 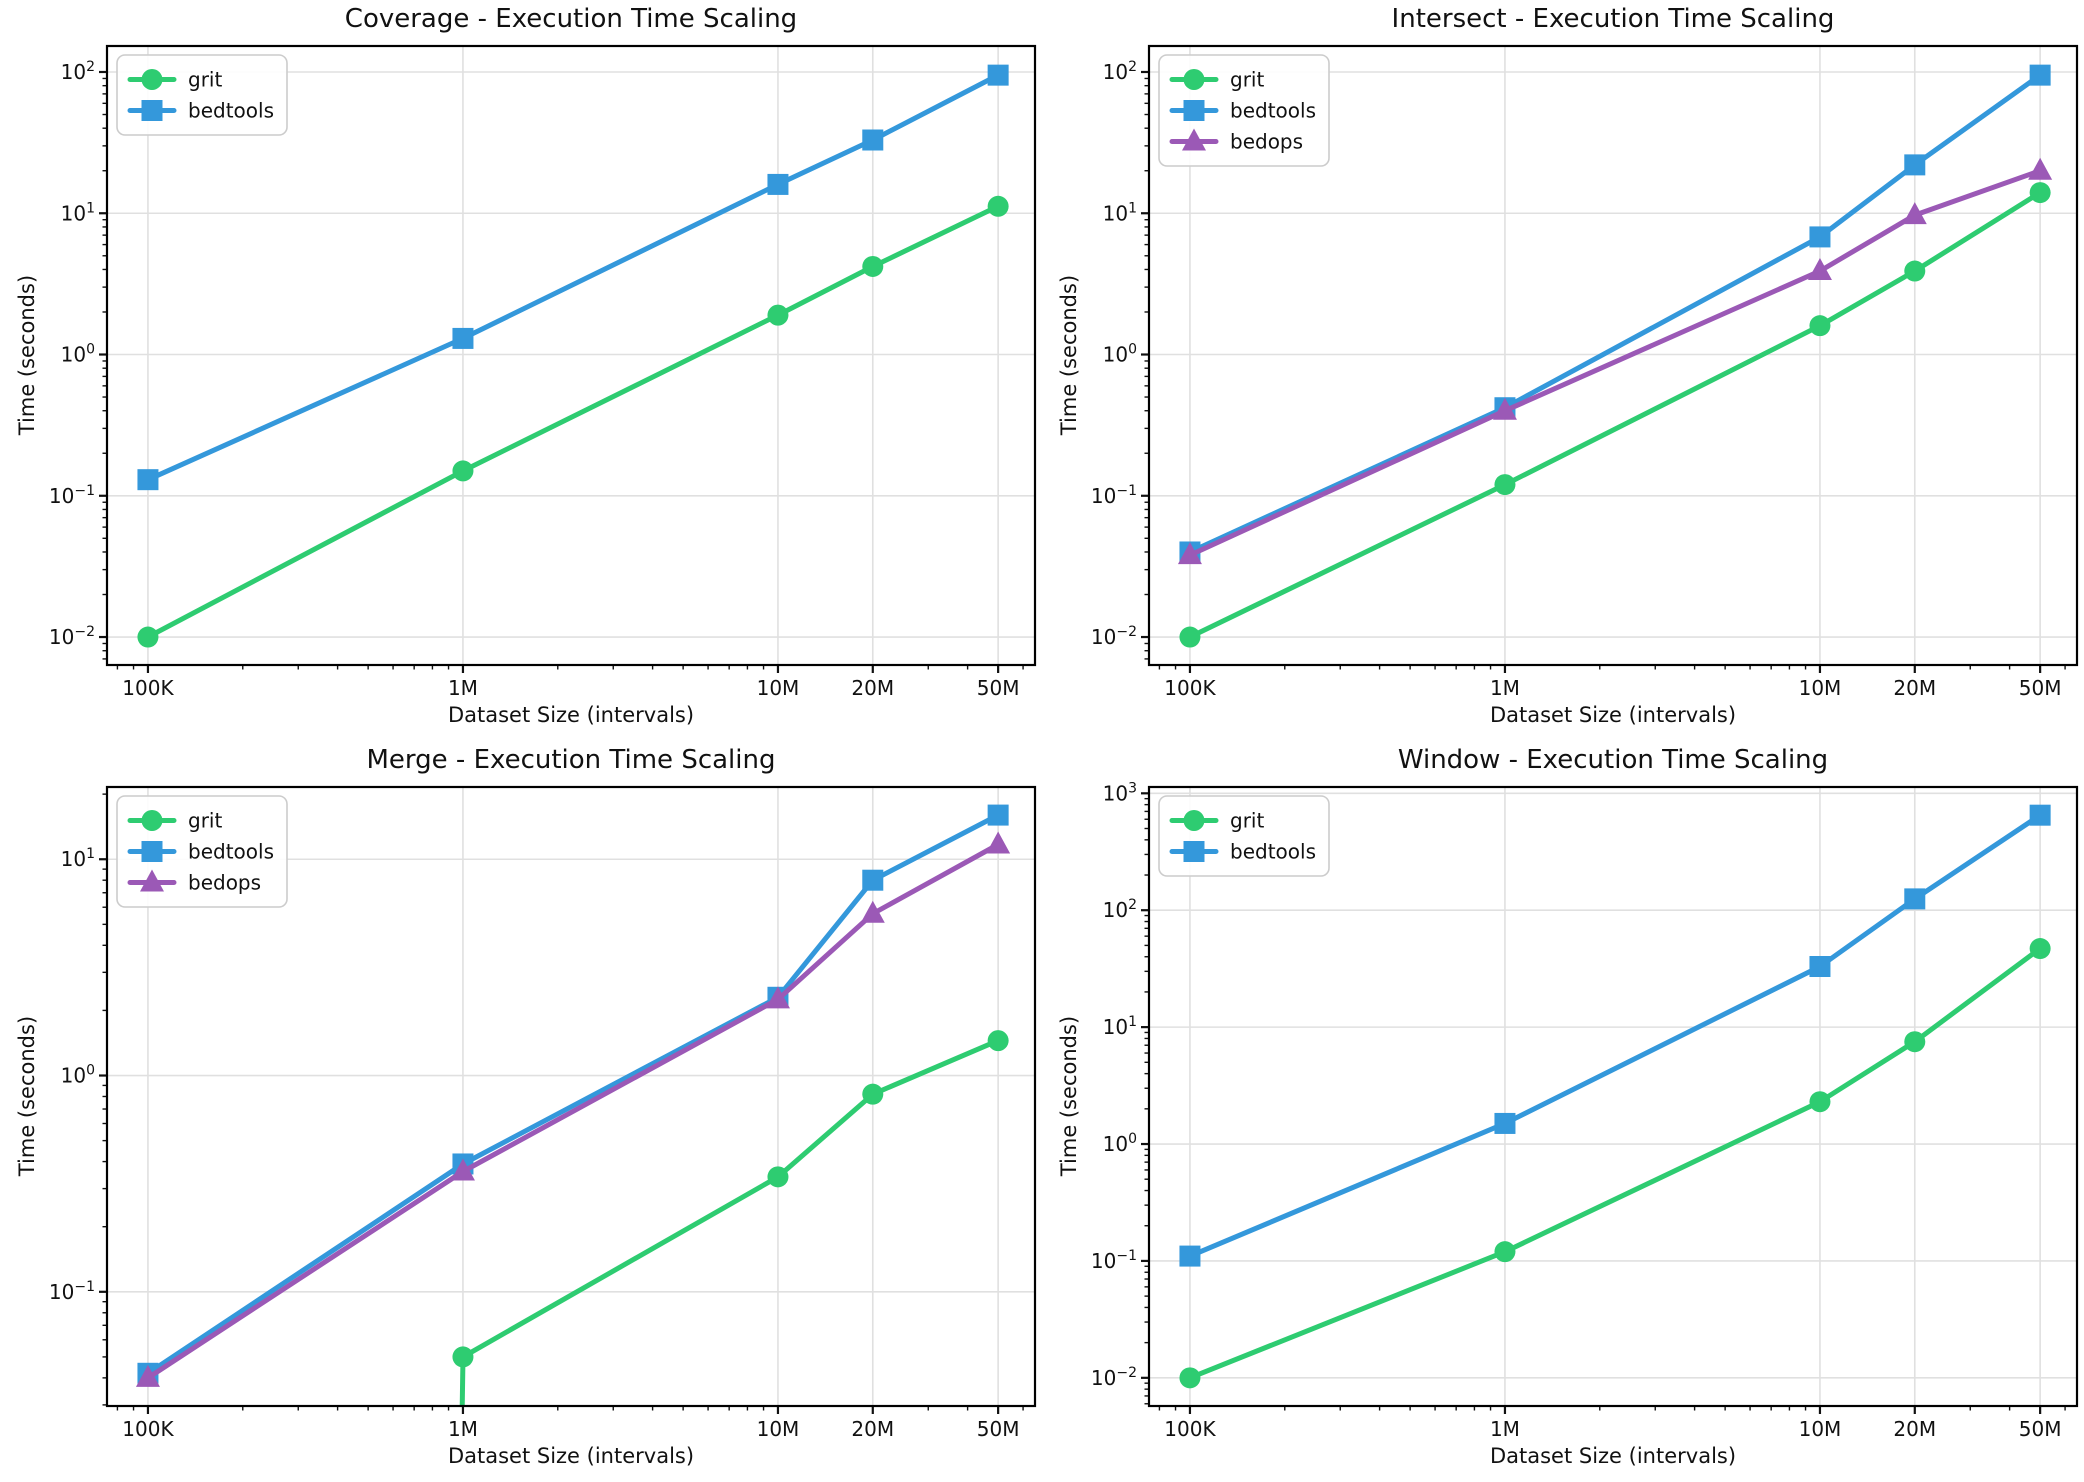 What do you see at coordinates (1615, 361) in the screenshot?
I see `series-bedops` at bounding box center [1615, 361].